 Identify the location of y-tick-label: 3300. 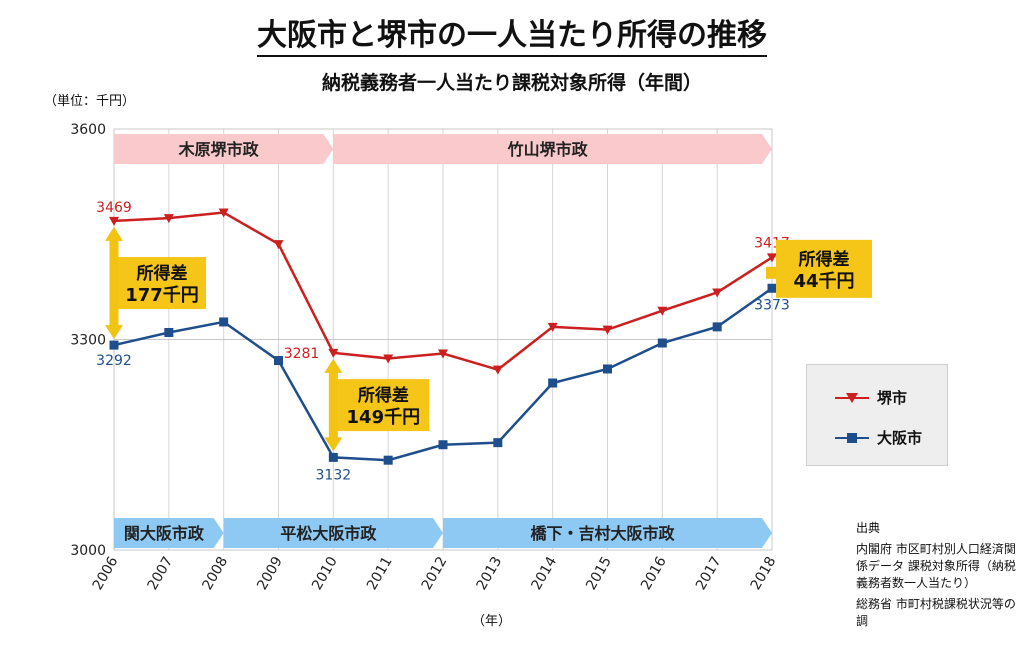
(88, 341).